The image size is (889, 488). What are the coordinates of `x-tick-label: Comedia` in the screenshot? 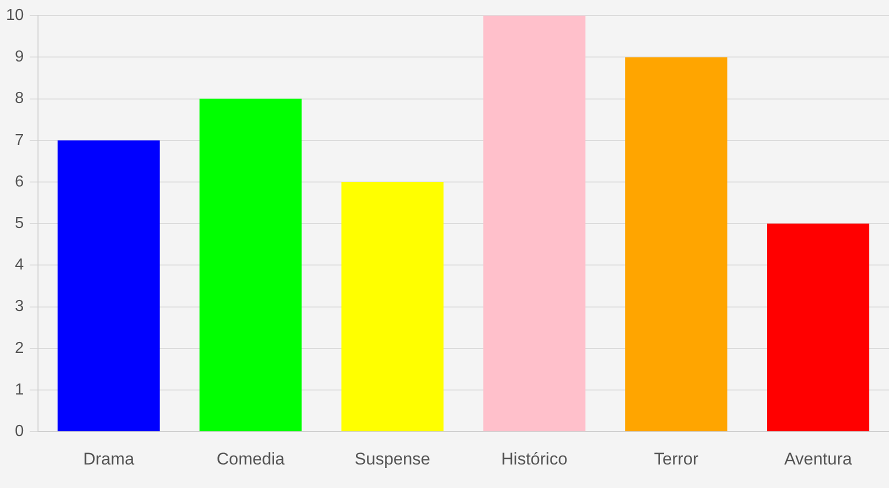 It's located at (251, 458).